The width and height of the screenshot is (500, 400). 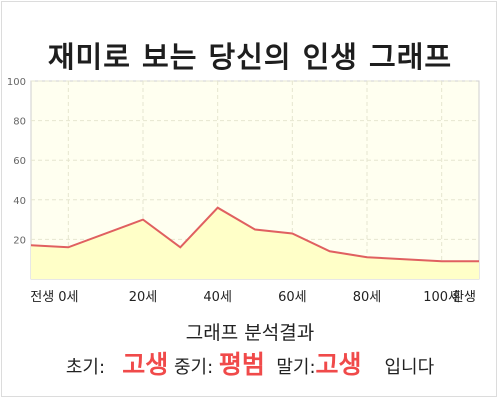 I want to click on x-tick-label: 60세, so click(x=292, y=297).